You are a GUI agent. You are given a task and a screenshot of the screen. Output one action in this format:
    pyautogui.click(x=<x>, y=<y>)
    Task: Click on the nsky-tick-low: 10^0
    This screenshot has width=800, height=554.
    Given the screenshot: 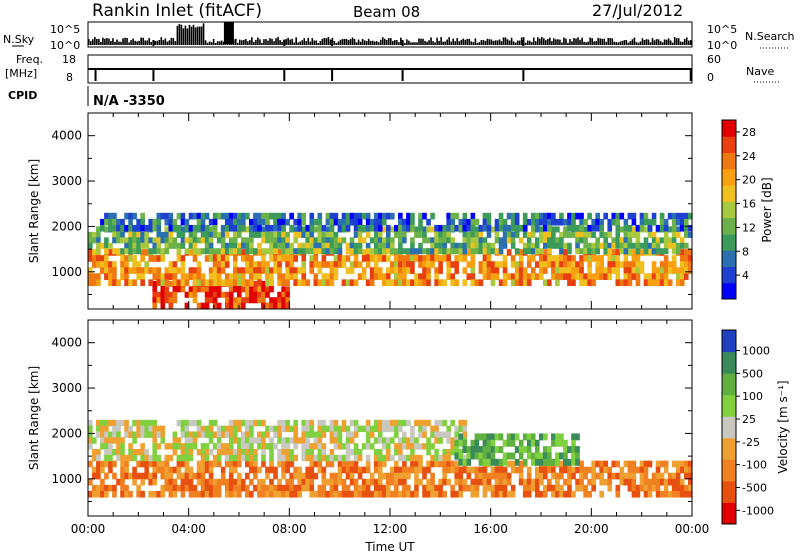 What is the action you would take?
    pyautogui.click(x=65, y=45)
    